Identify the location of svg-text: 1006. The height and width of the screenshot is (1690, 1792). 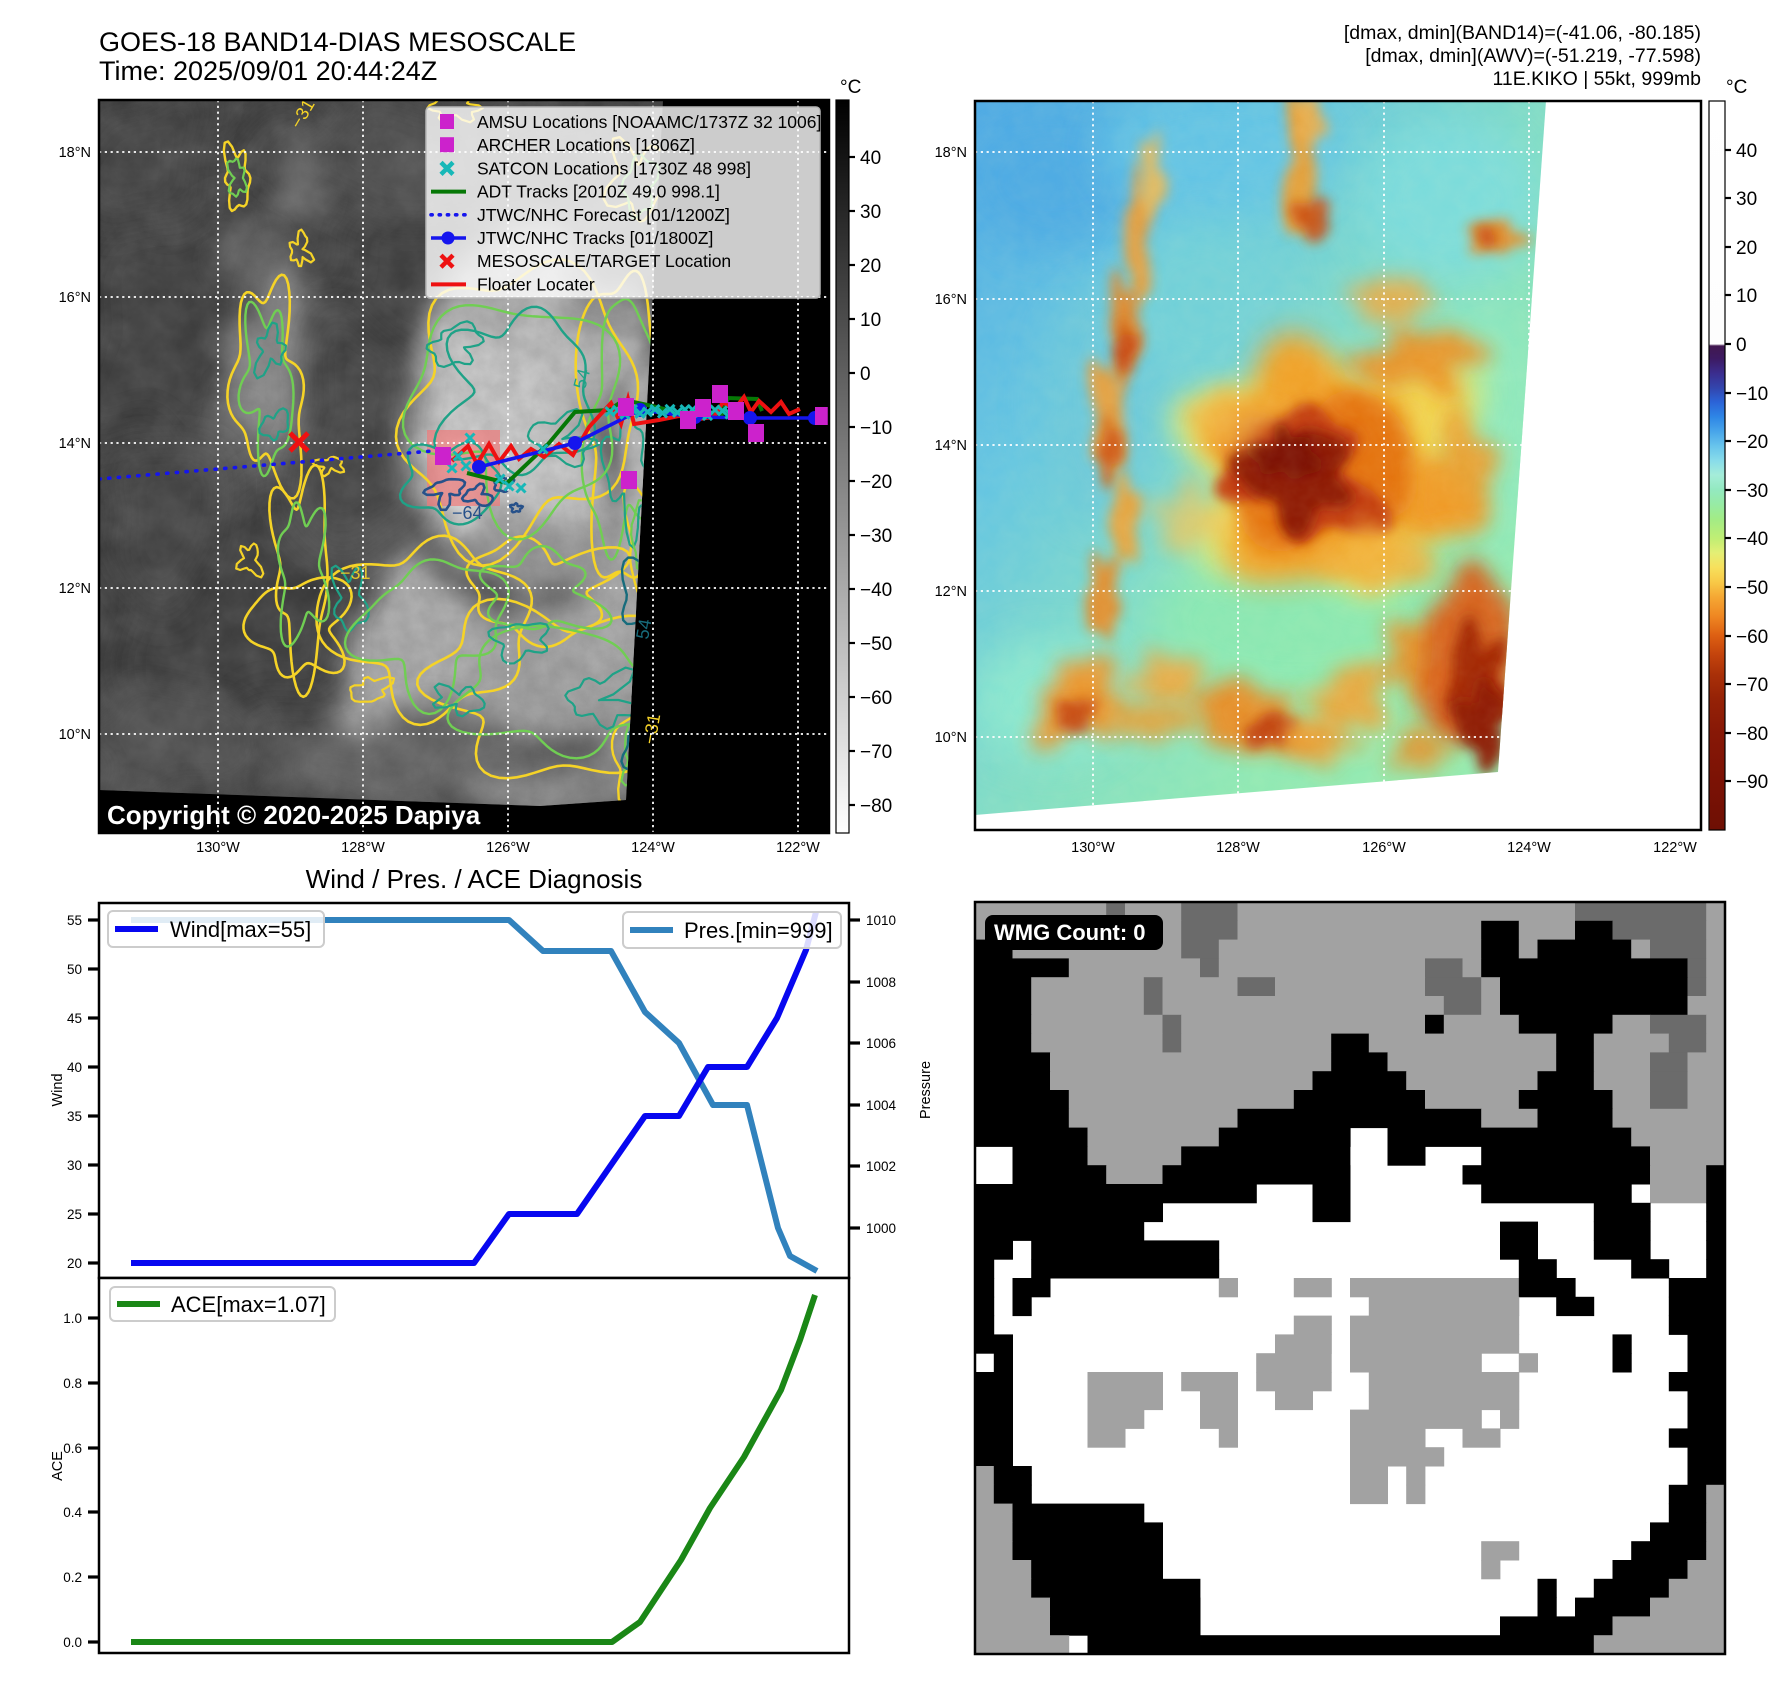
(881, 1043).